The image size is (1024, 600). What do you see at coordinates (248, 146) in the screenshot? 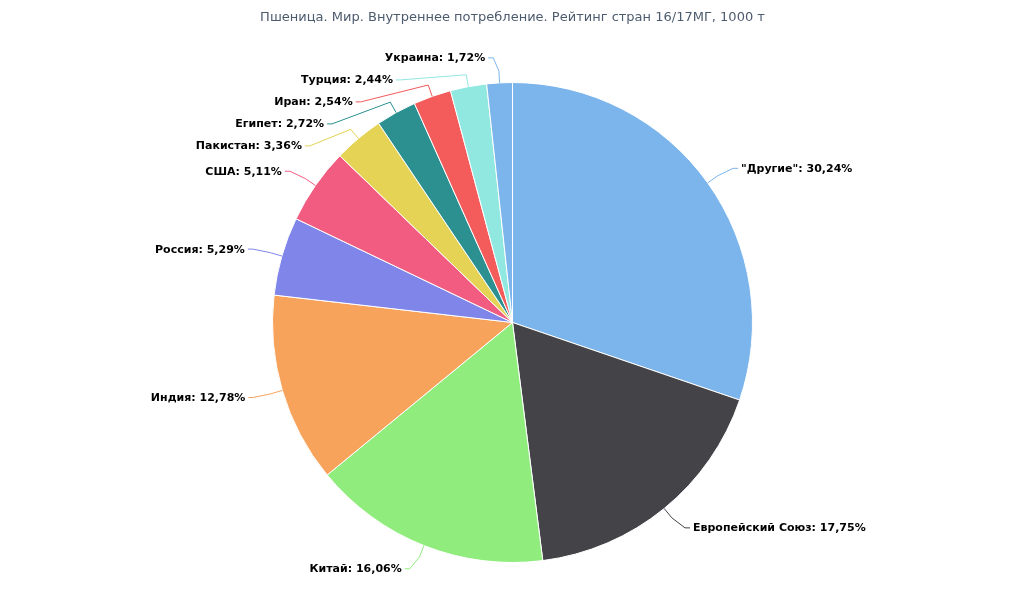
I see `slice-label: Пакистан: 3,36%` at bounding box center [248, 146].